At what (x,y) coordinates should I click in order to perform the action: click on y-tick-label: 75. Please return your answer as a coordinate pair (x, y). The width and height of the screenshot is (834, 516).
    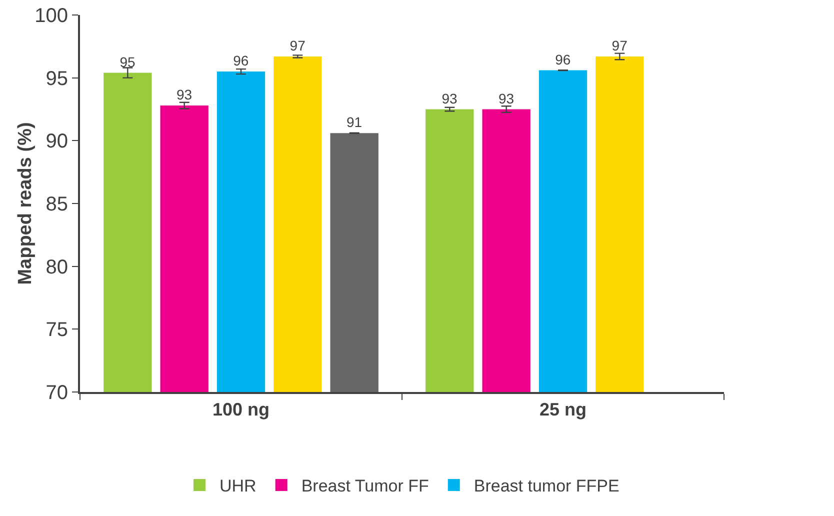
    Looking at the image, I should click on (57, 330).